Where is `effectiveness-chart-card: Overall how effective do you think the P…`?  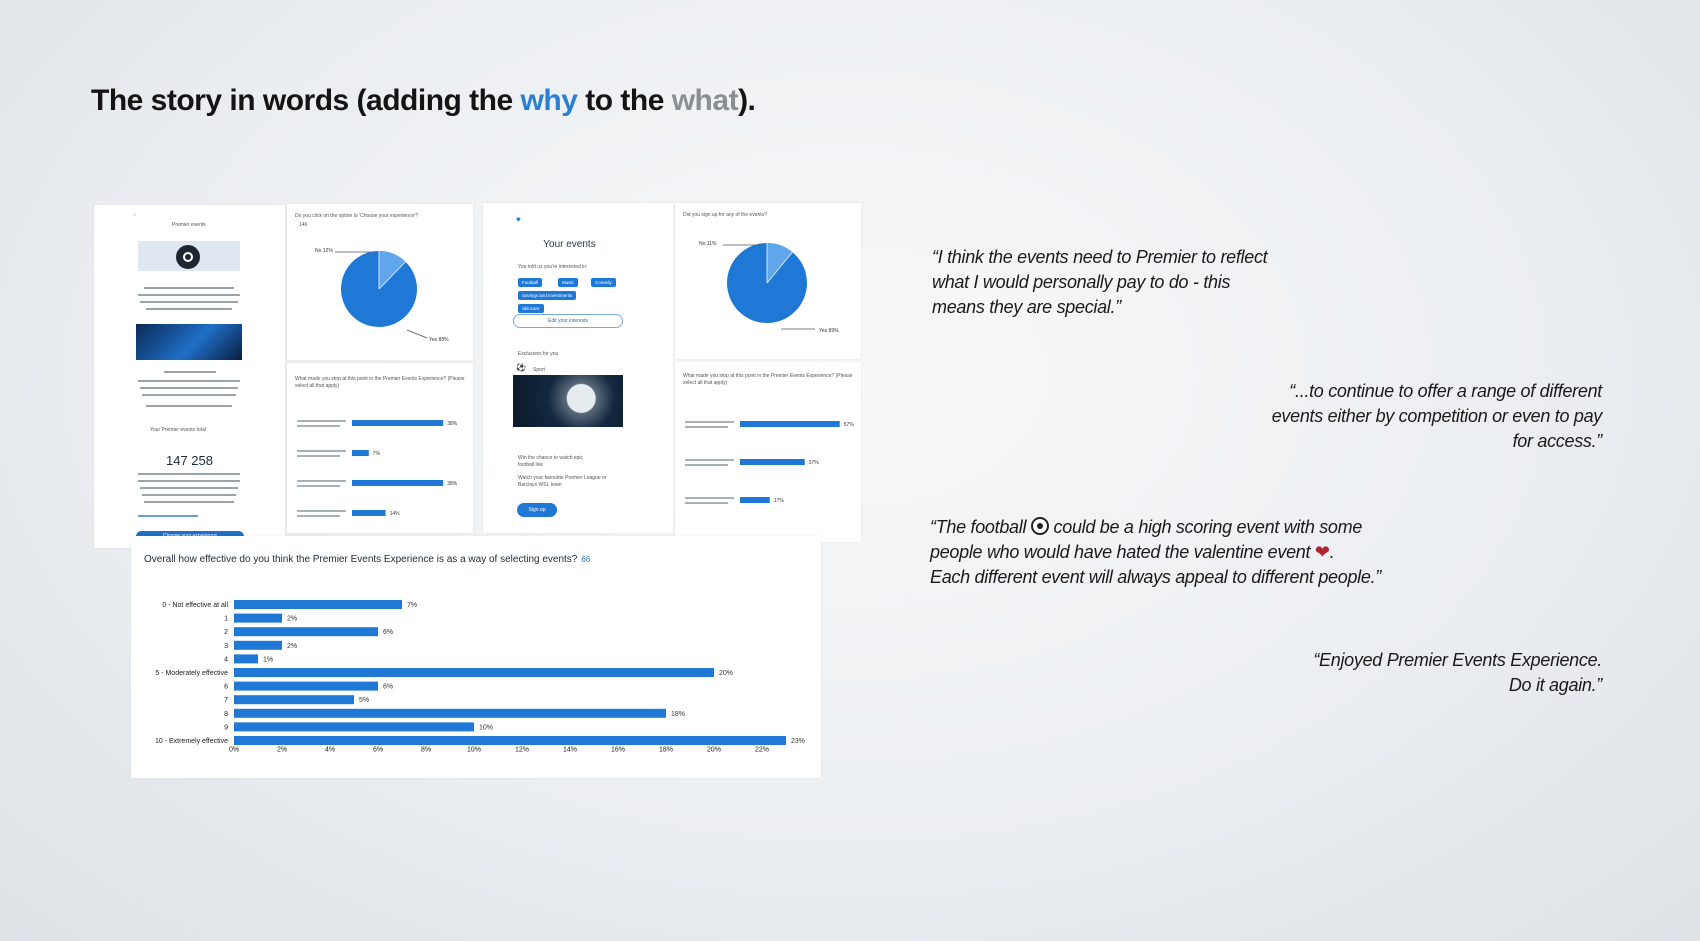 effectiveness-chart-card: Overall how effective do you think the P… is located at coordinates (476, 657).